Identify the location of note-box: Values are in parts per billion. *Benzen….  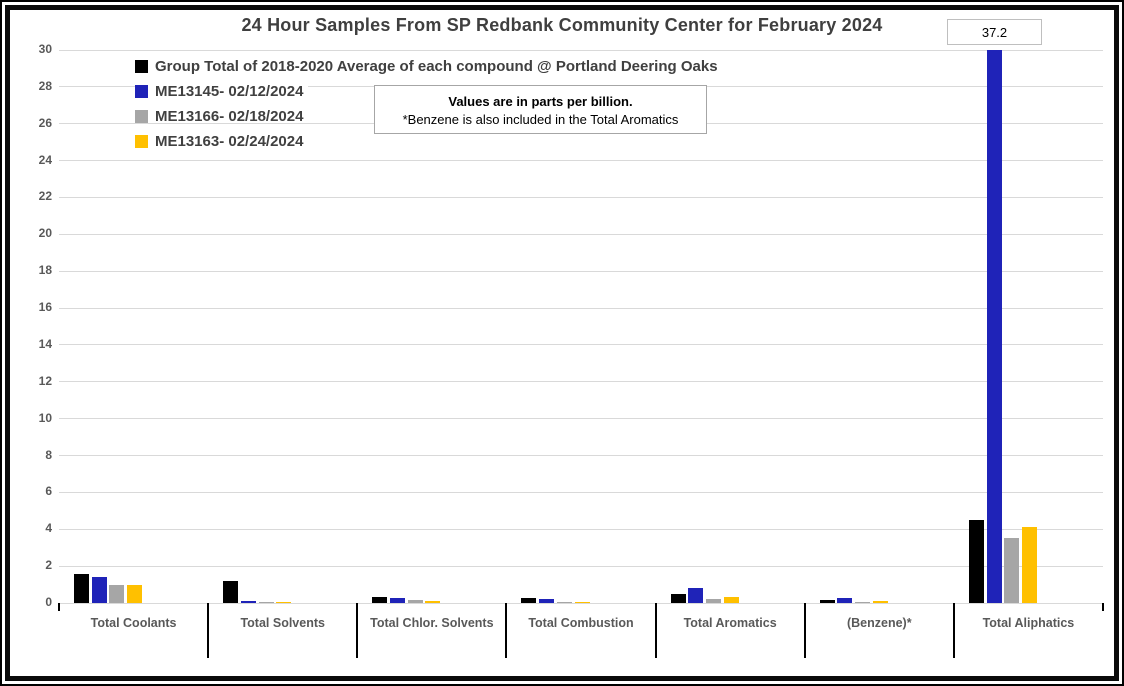
(540, 109).